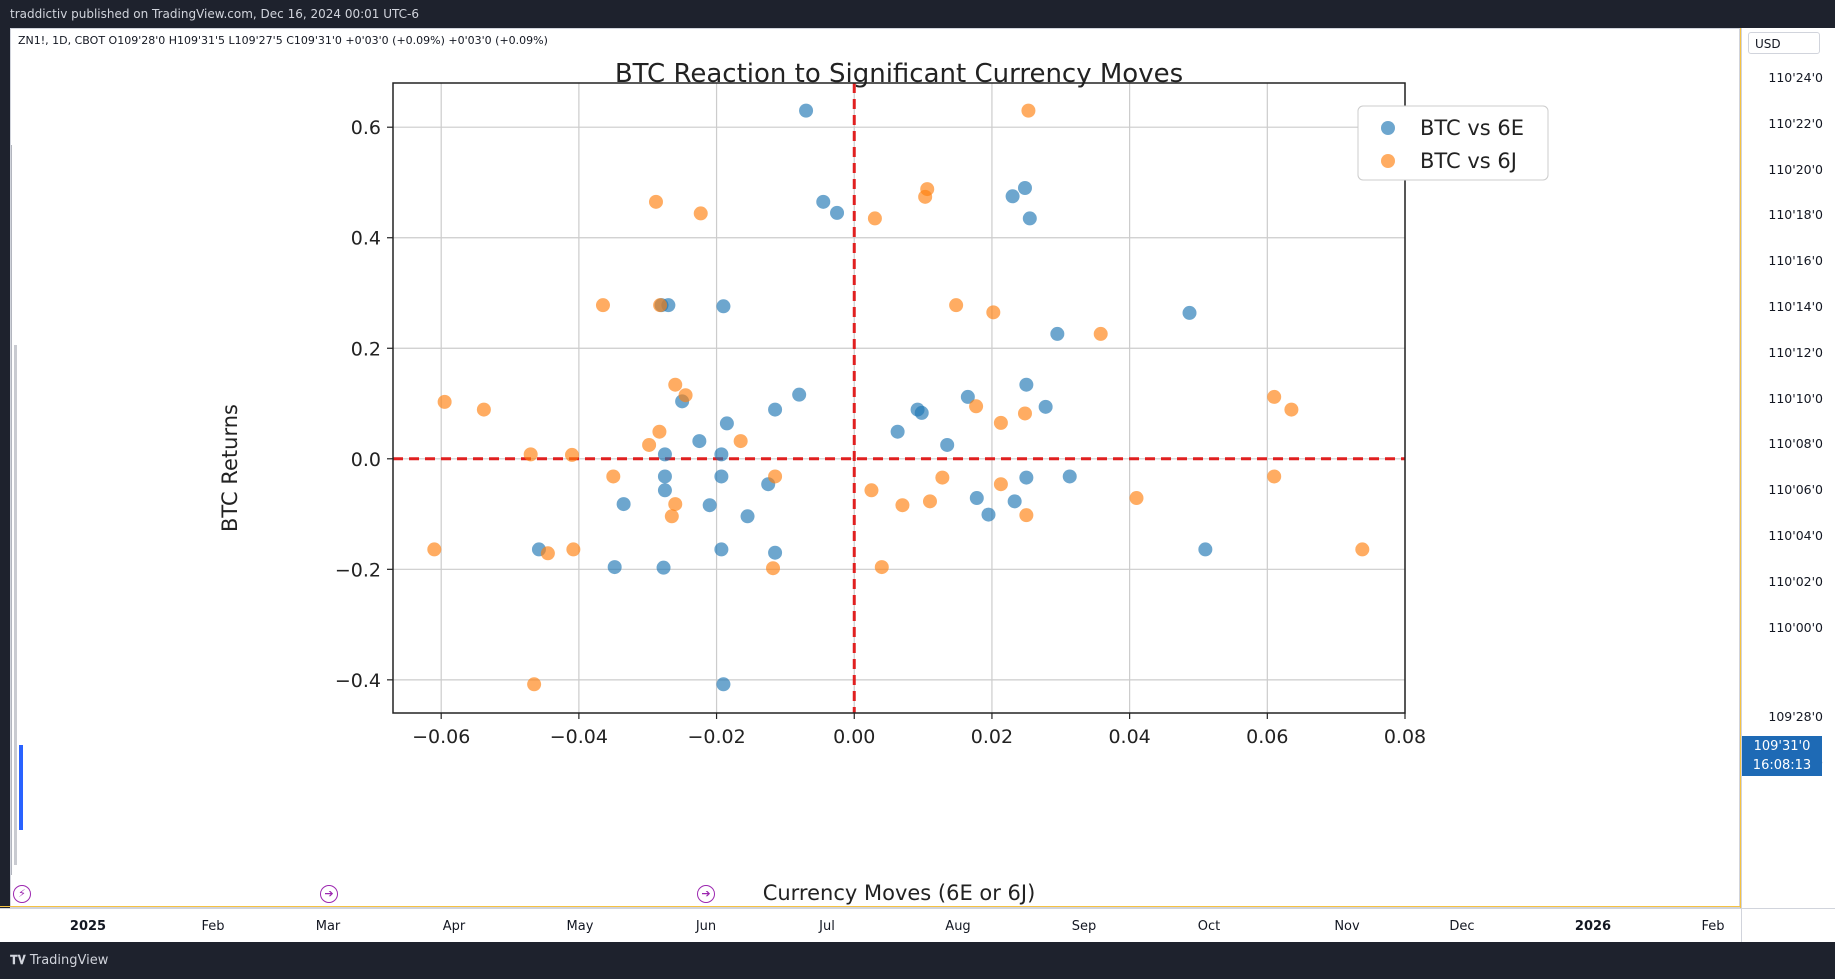  Describe the element at coordinates (1782, 756) in the screenshot. I see `current-price-badge: 109'31'0 16:08:13` at that location.